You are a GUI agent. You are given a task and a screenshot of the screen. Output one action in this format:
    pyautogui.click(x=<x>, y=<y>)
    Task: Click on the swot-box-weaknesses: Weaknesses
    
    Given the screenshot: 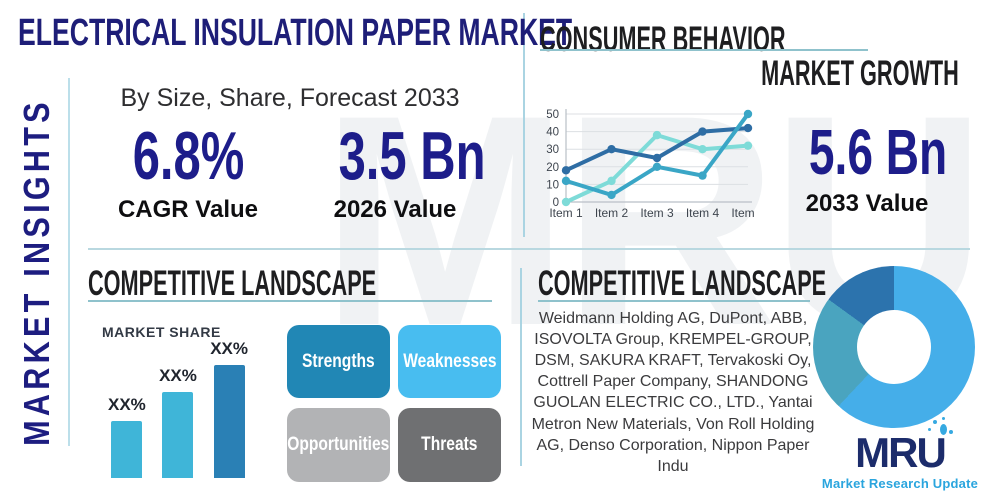 What is the action you would take?
    pyautogui.click(x=449, y=361)
    